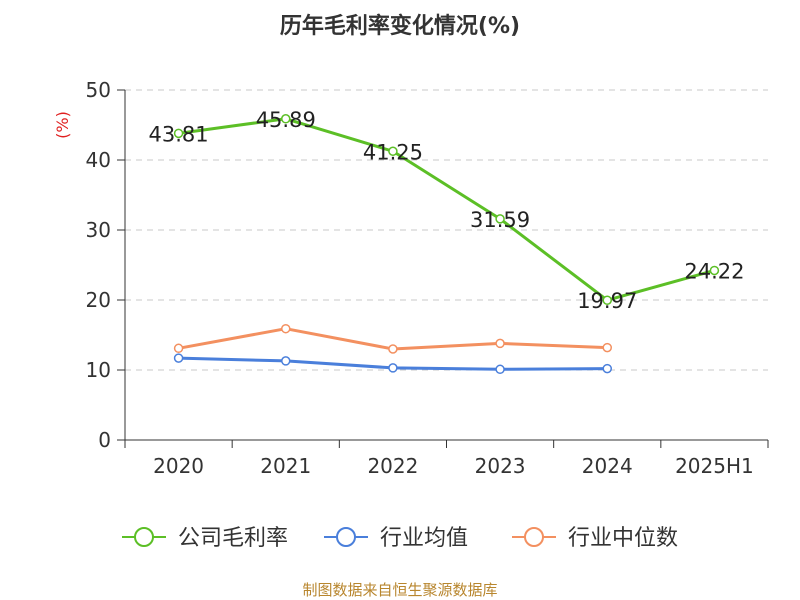 The width and height of the screenshot is (800, 600). I want to click on legend-label: 行业均值, so click(424, 538).